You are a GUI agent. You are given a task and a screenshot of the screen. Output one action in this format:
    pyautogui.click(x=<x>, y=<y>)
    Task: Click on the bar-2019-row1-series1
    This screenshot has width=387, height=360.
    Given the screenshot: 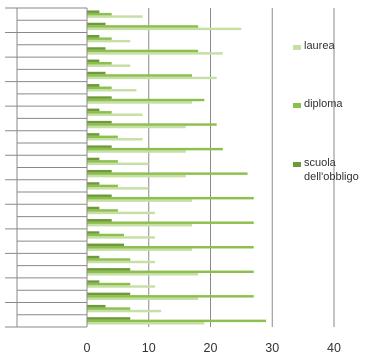 What is the action you would take?
    pyautogui.click(x=99, y=112)
    